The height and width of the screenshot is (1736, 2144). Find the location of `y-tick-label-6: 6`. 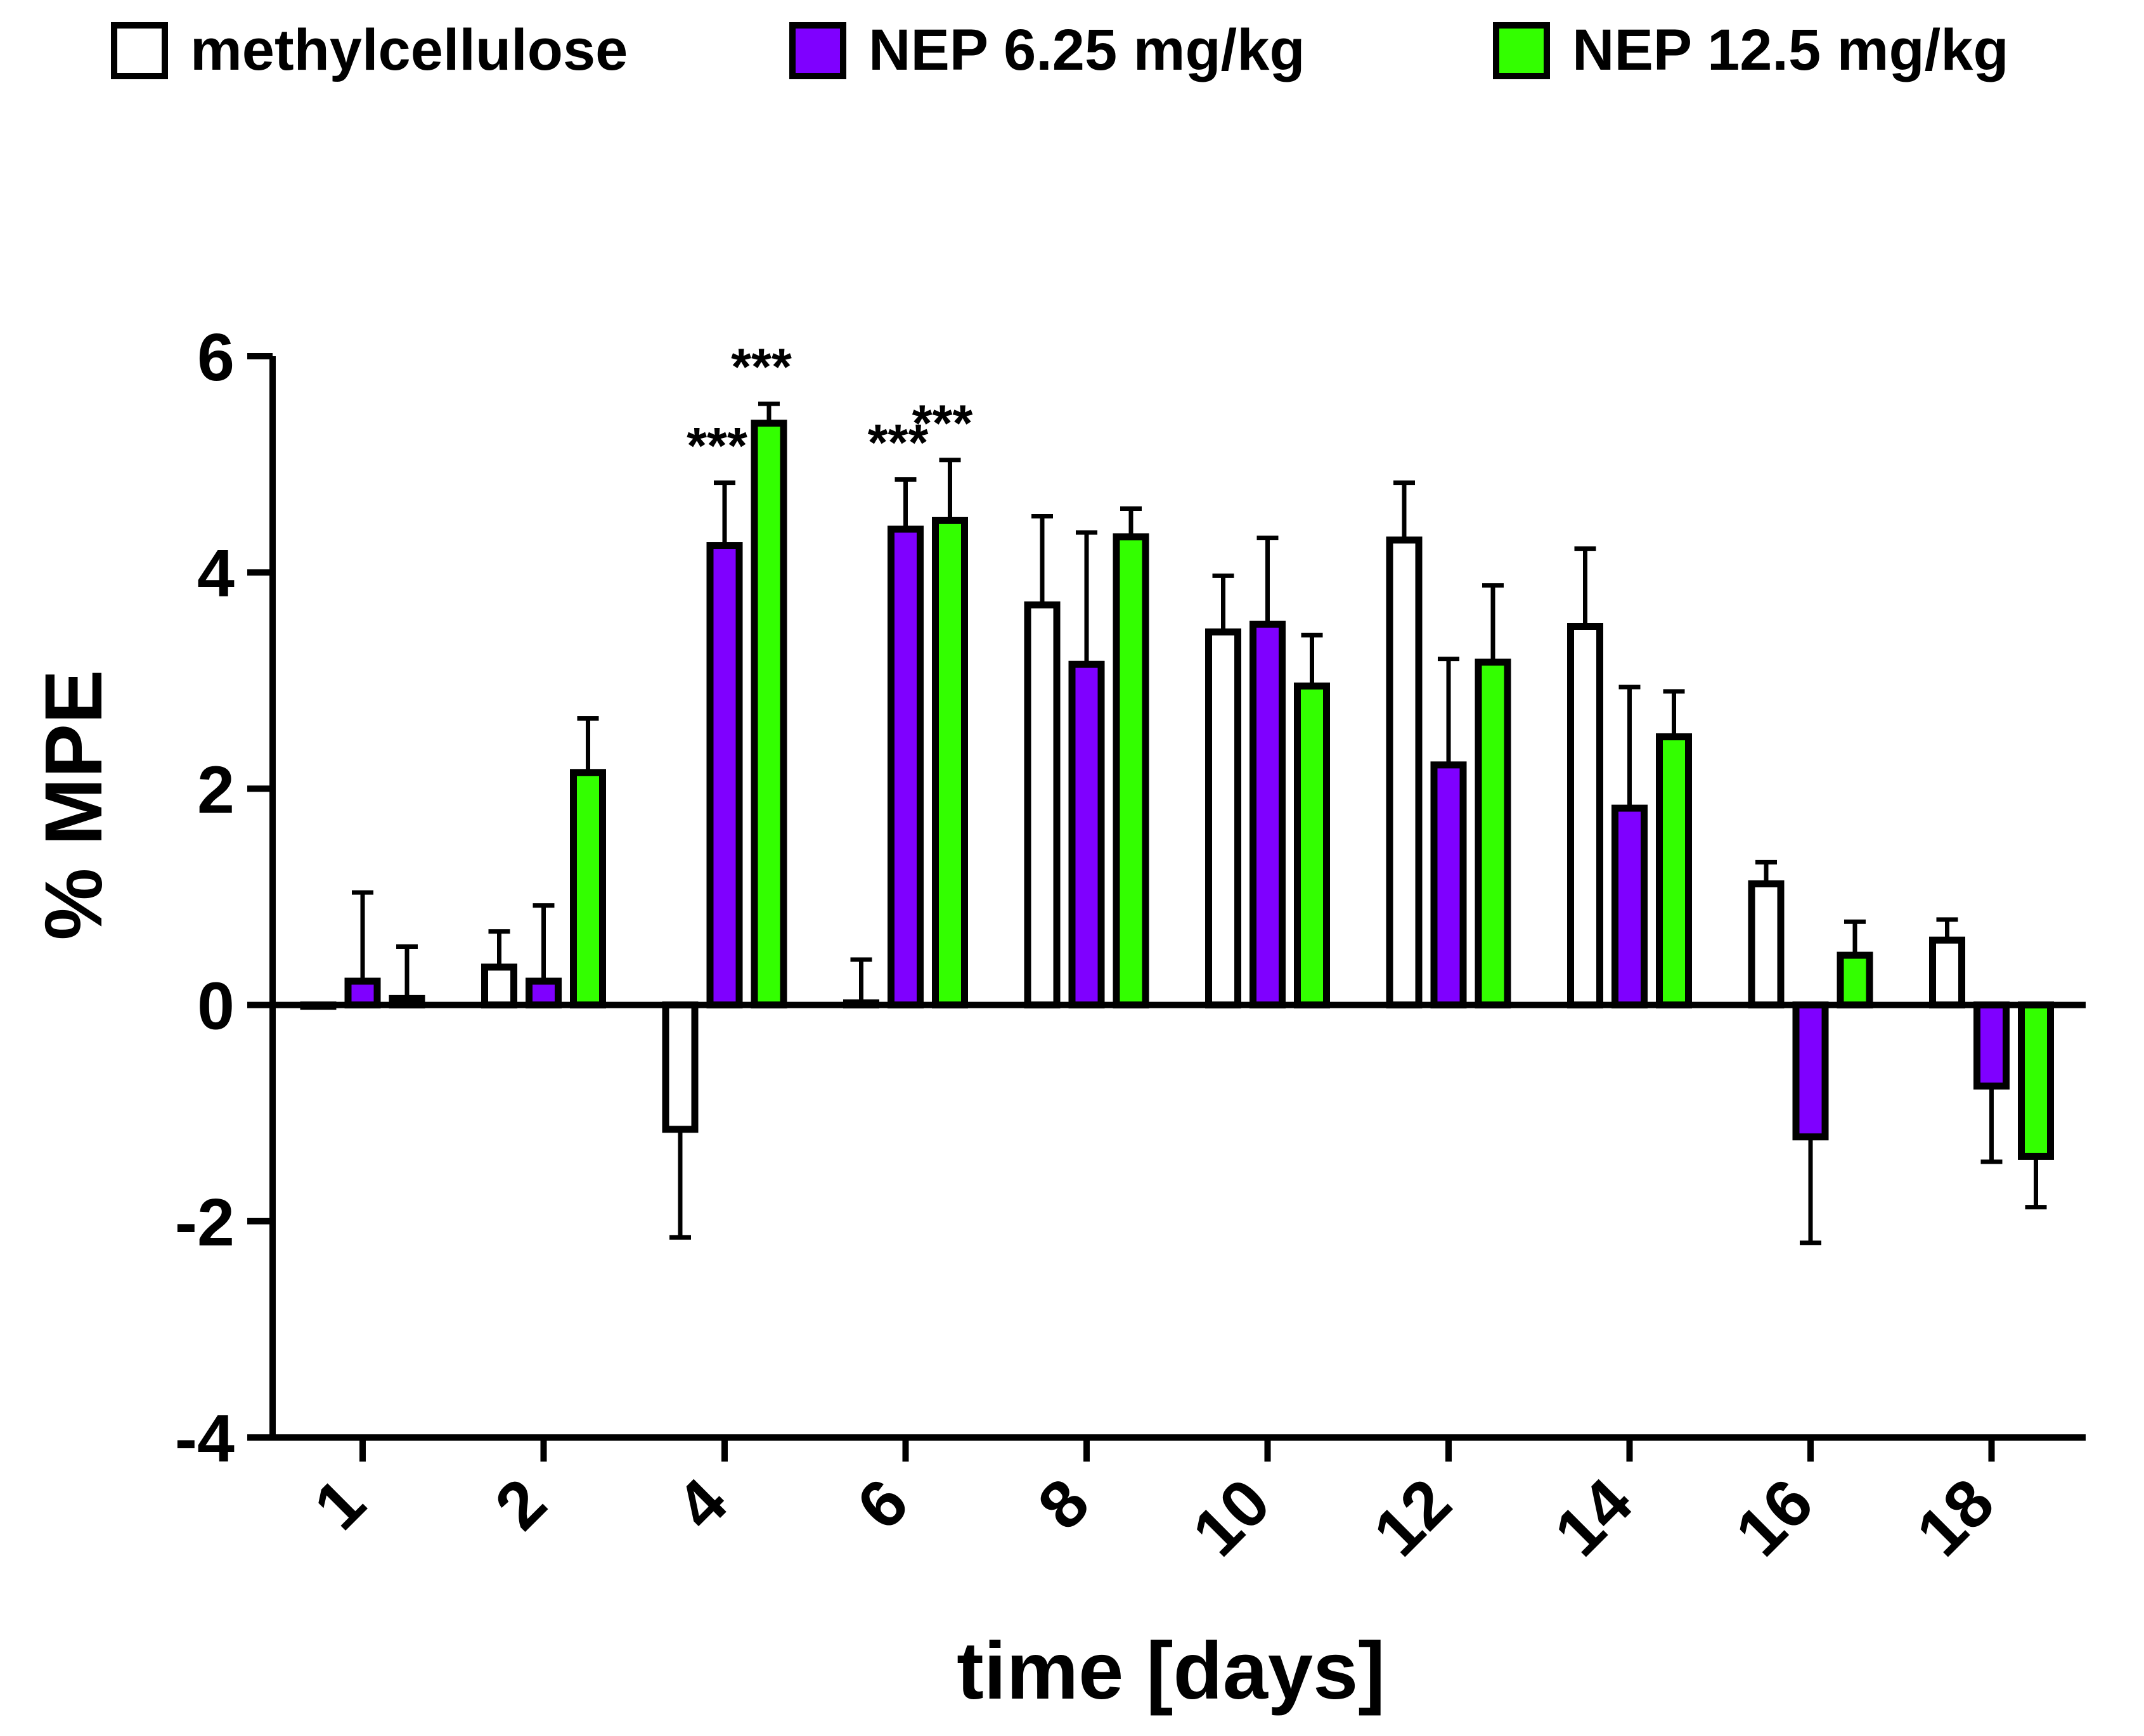

y-tick-label-6: 6 is located at coordinates (216, 357).